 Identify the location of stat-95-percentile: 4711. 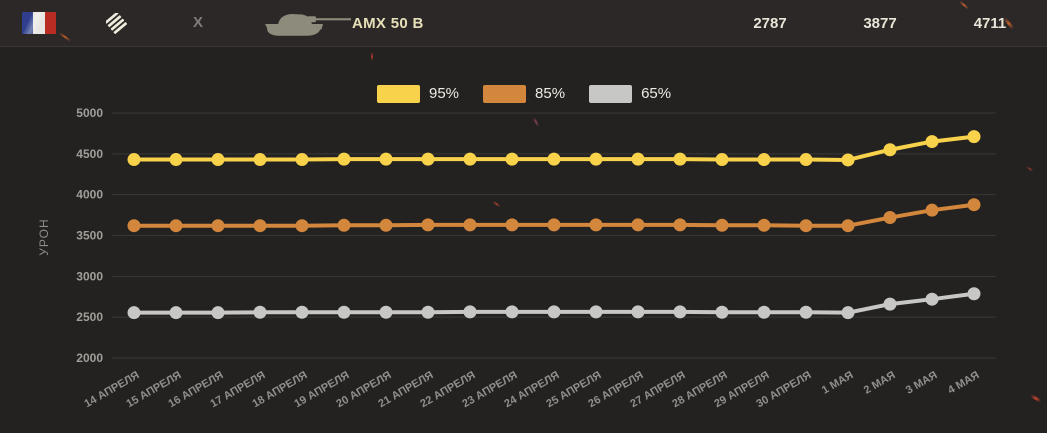
(990, 23).